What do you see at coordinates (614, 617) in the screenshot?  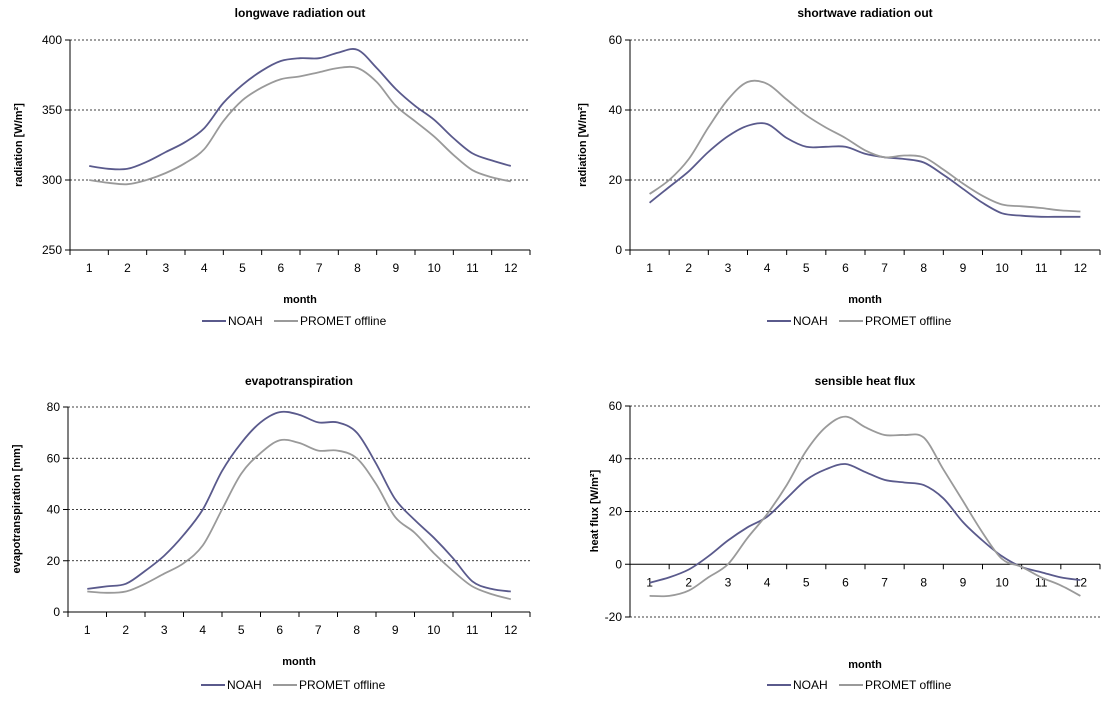 I see `y-tick-label: -20` at bounding box center [614, 617].